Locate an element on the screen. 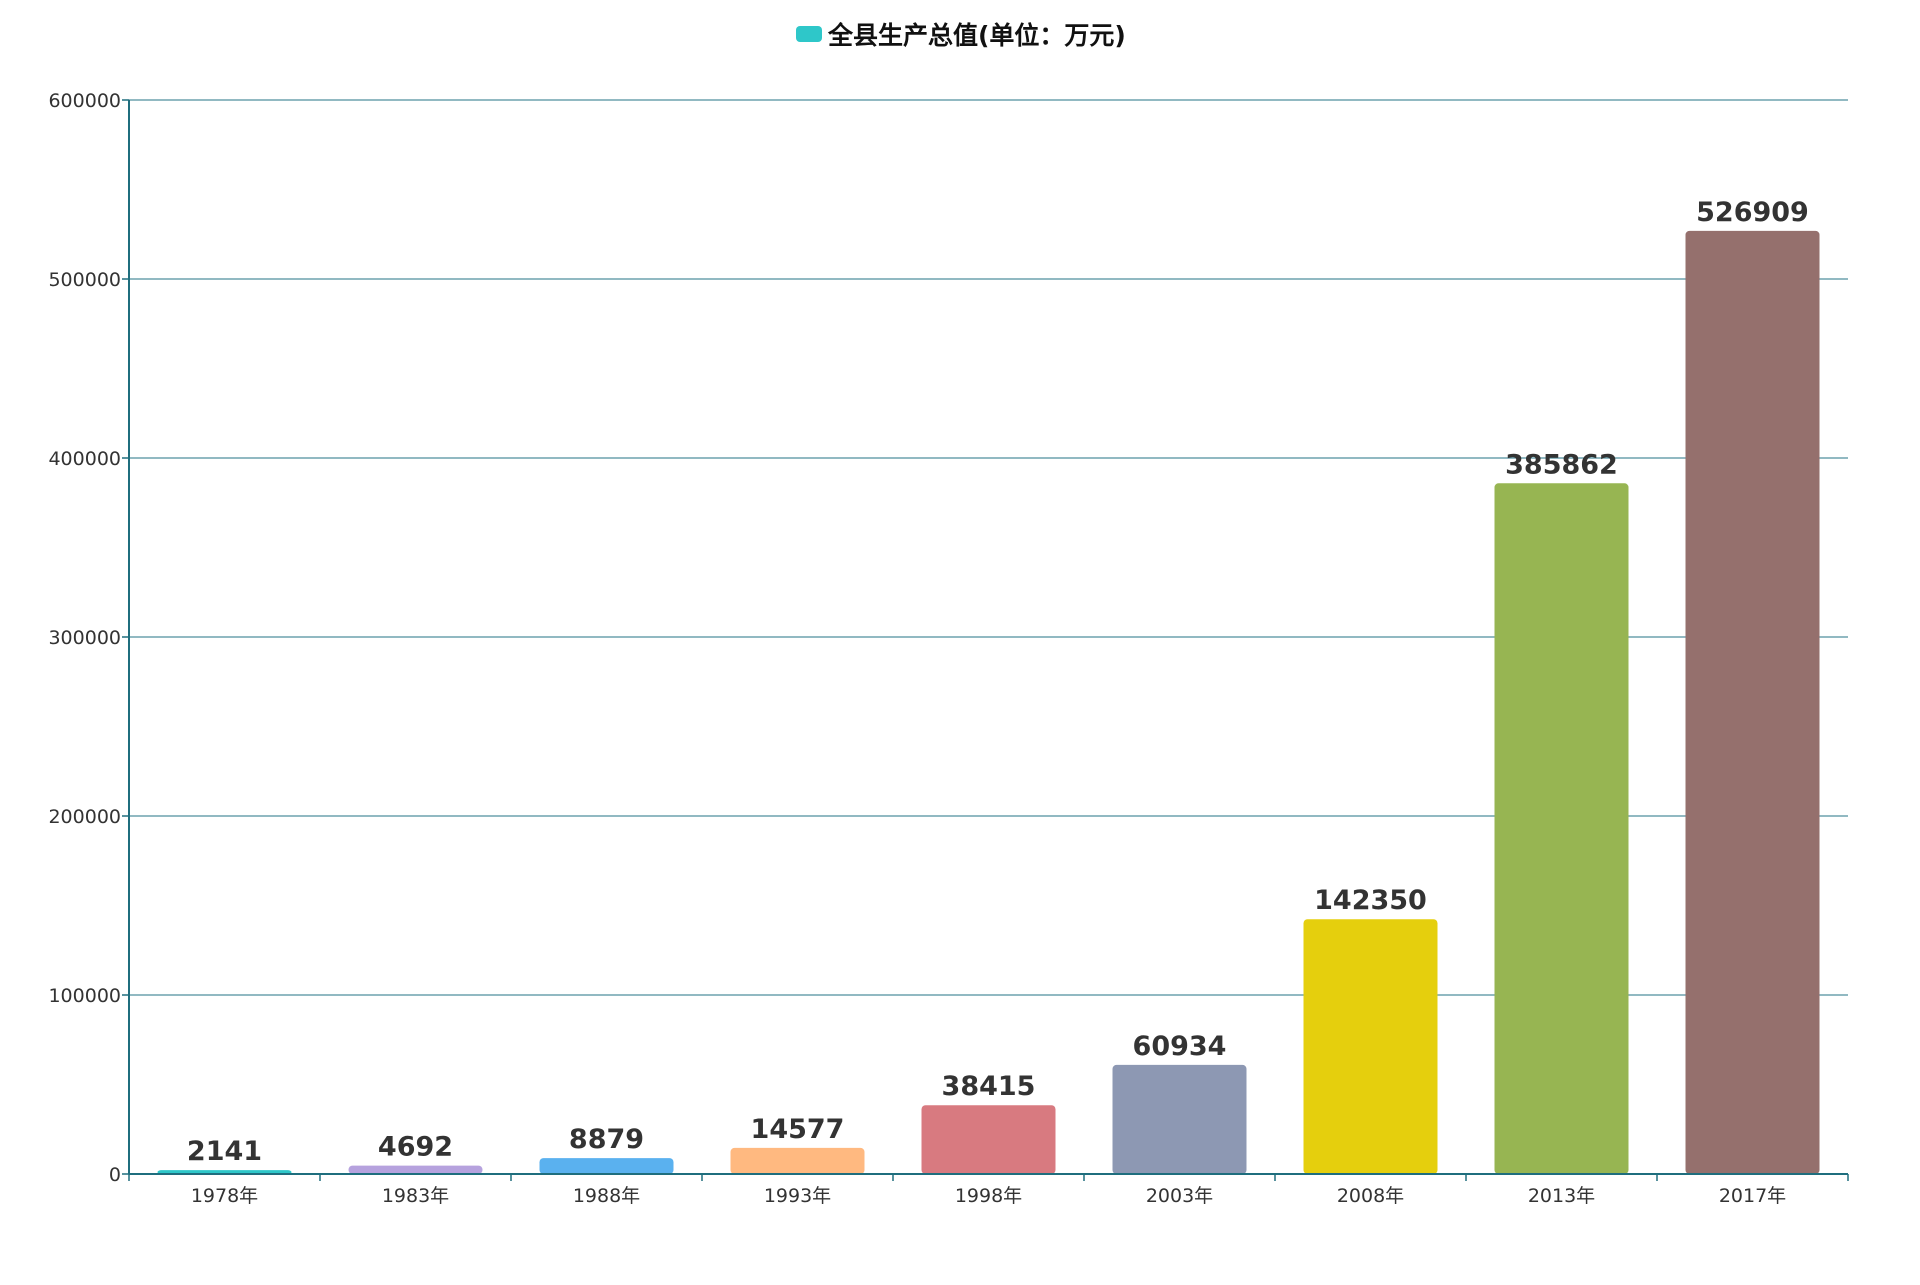 This screenshot has height=1285, width=1920. x-tick-label: 1978年 is located at coordinates (224, 1196).